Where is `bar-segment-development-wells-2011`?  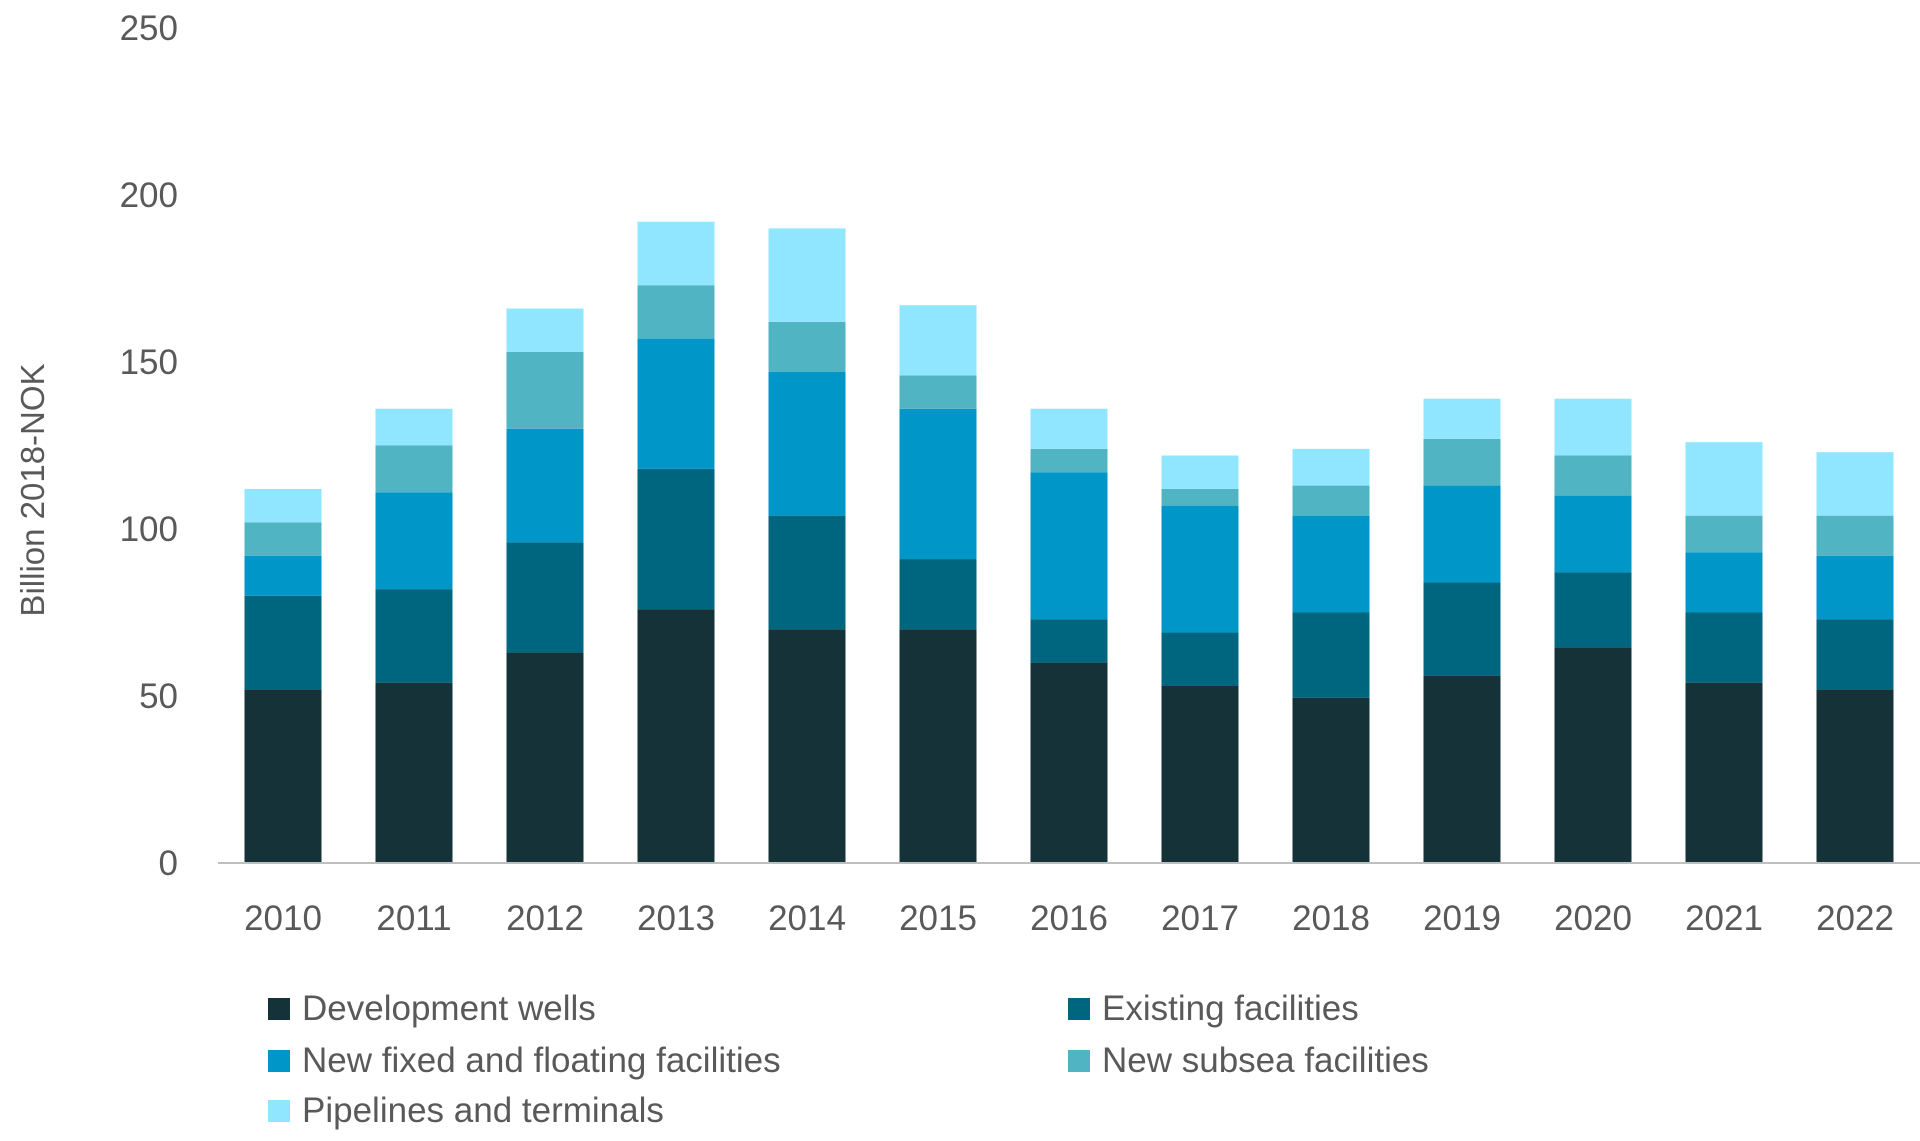 bar-segment-development-wells-2011 is located at coordinates (414, 772).